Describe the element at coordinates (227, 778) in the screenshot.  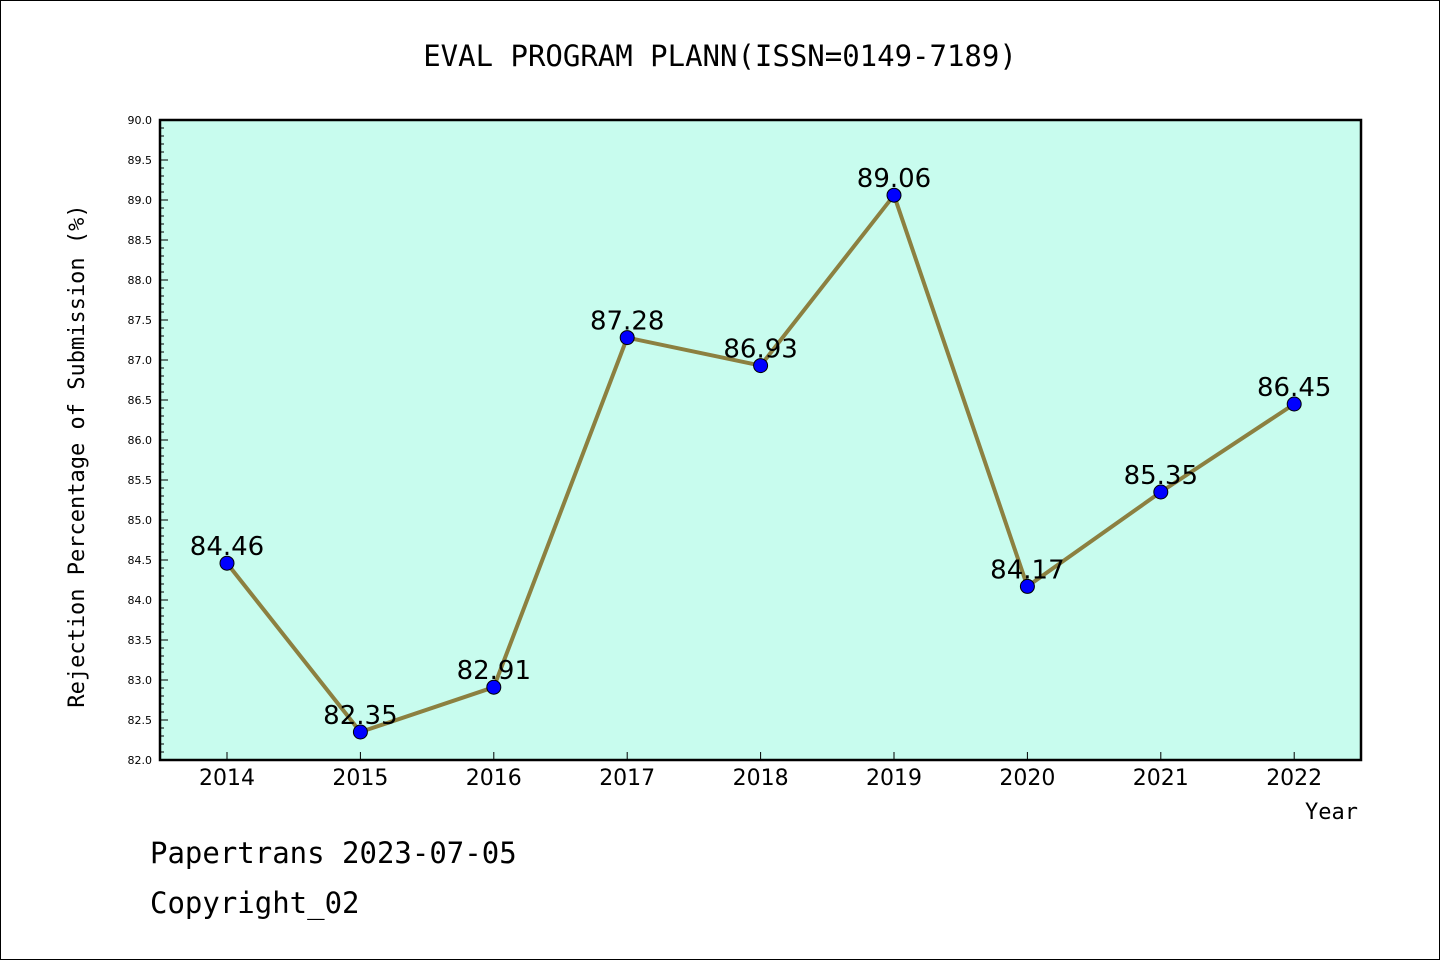
I see `x-tick-label: 2014` at that location.